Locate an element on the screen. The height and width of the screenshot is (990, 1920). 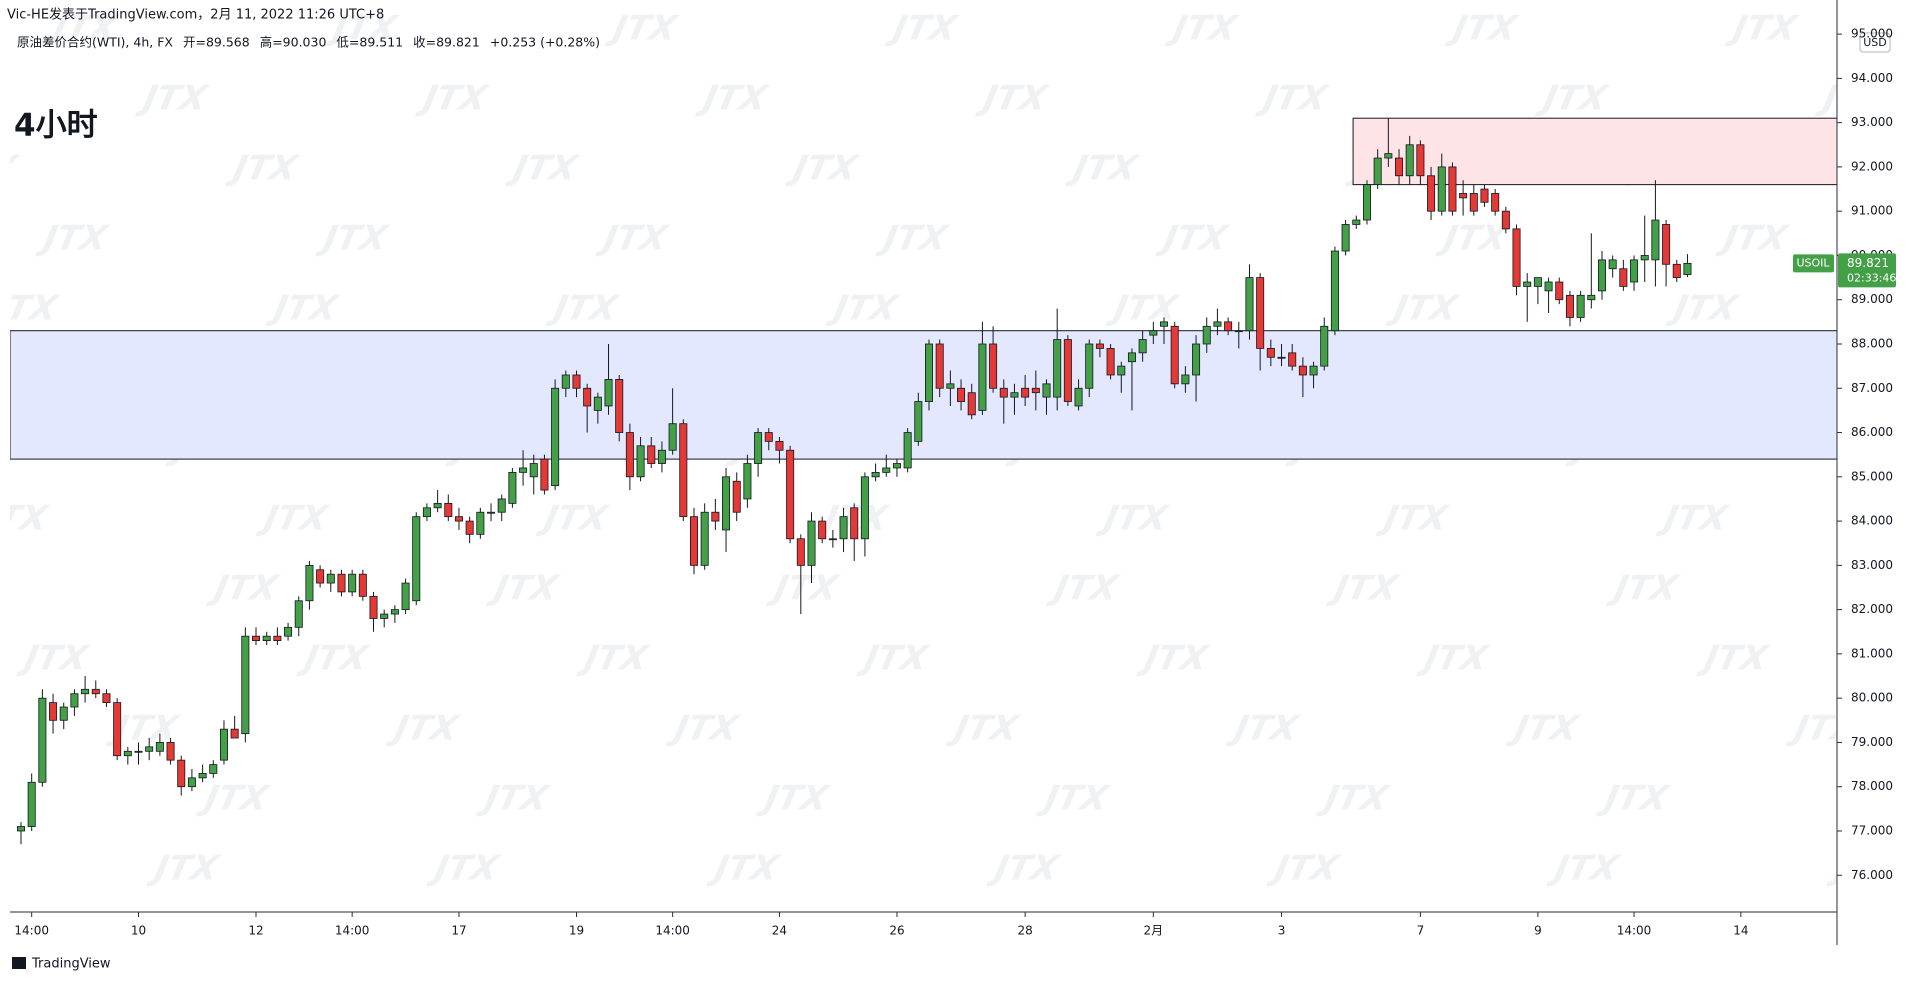
brand: TradingView is located at coordinates (61, 964).